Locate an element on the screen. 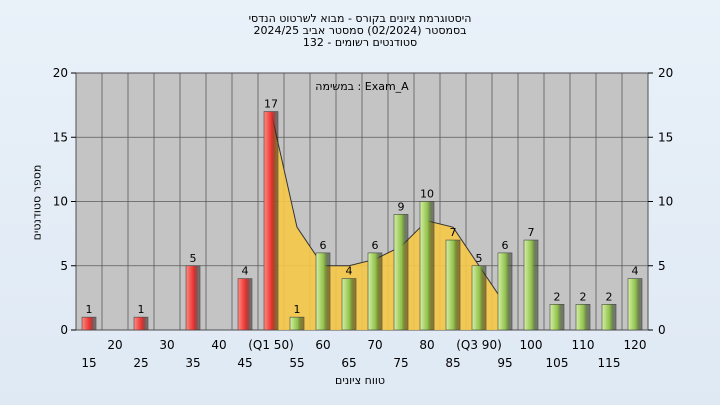 The width and height of the screenshot is (720, 405). x-tick-label-bottom: 65 is located at coordinates (348, 363).